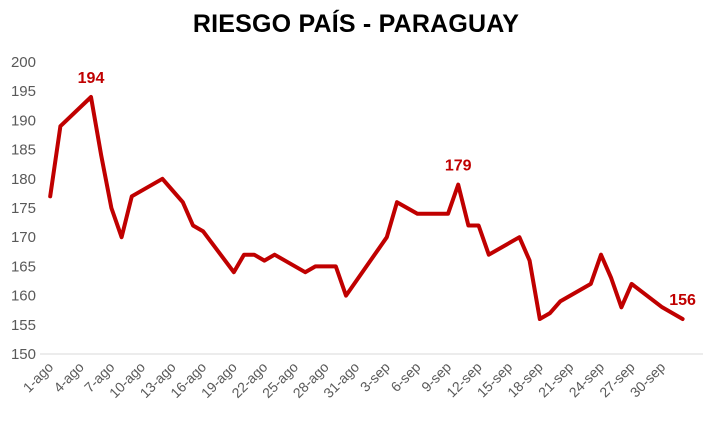 The height and width of the screenshot is (424, 712). I want to click on y-axis: 150 155 160 165 170 175 180 185 190 195 200, so click(23, 208).